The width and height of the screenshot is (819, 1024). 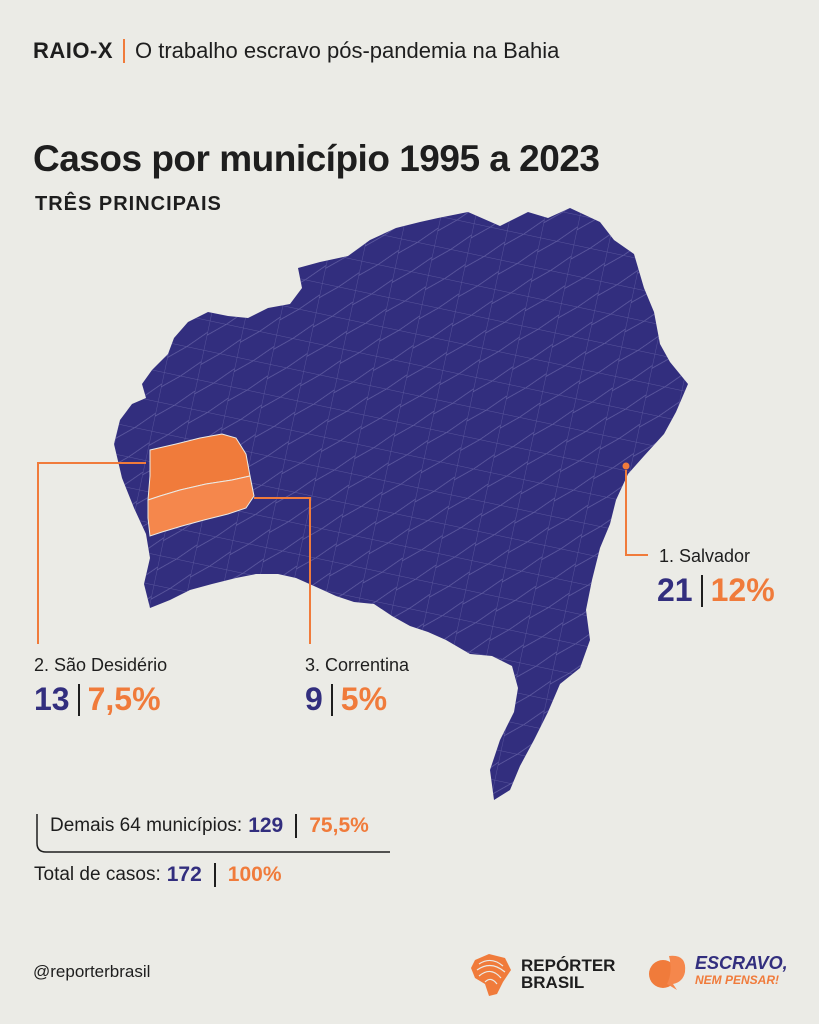 What do you see at coordinates (184, 874) in the screenshot?
I see `total-cases: 172` at bounding box center [184, 874].